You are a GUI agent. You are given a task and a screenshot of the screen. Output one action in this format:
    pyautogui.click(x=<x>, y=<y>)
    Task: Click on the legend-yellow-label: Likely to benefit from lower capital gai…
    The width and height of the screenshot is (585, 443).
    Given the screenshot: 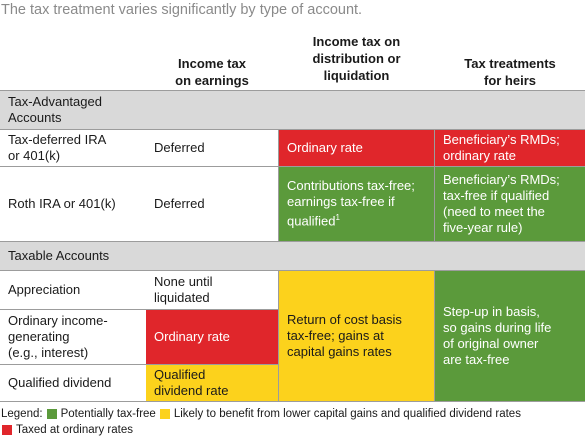 What is the action you would take?
    pyautogui.click(x=347, y=414)
    